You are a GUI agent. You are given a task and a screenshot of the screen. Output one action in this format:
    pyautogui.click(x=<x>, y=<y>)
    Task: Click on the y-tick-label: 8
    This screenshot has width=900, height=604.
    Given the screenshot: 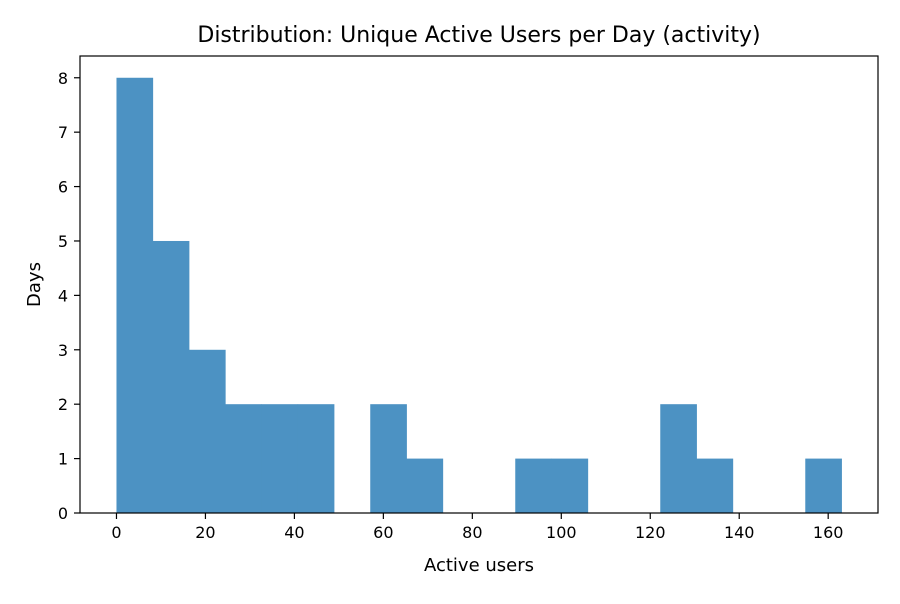 What is the action you would take?
    pyautogui.click(x=63, y=78)
    